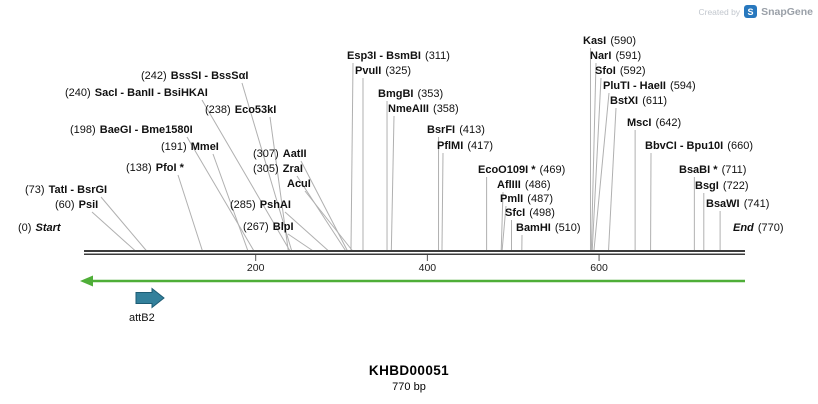 The height and width of the screenshot is (404, 818). Describe the element at coordinates (204, 147) in the screenshot. I see `enzyme-name: MmeI` at that location.